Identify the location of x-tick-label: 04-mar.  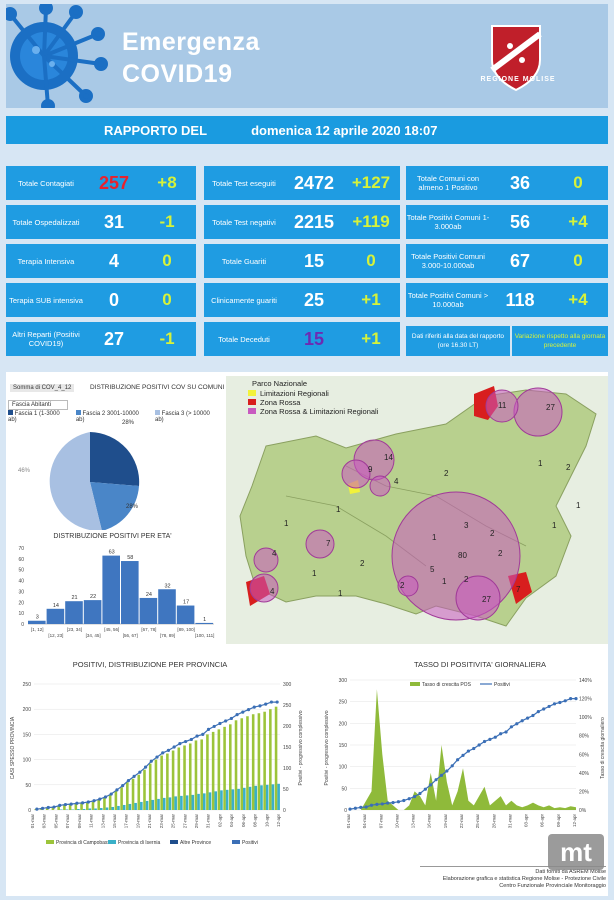
(364, 821).